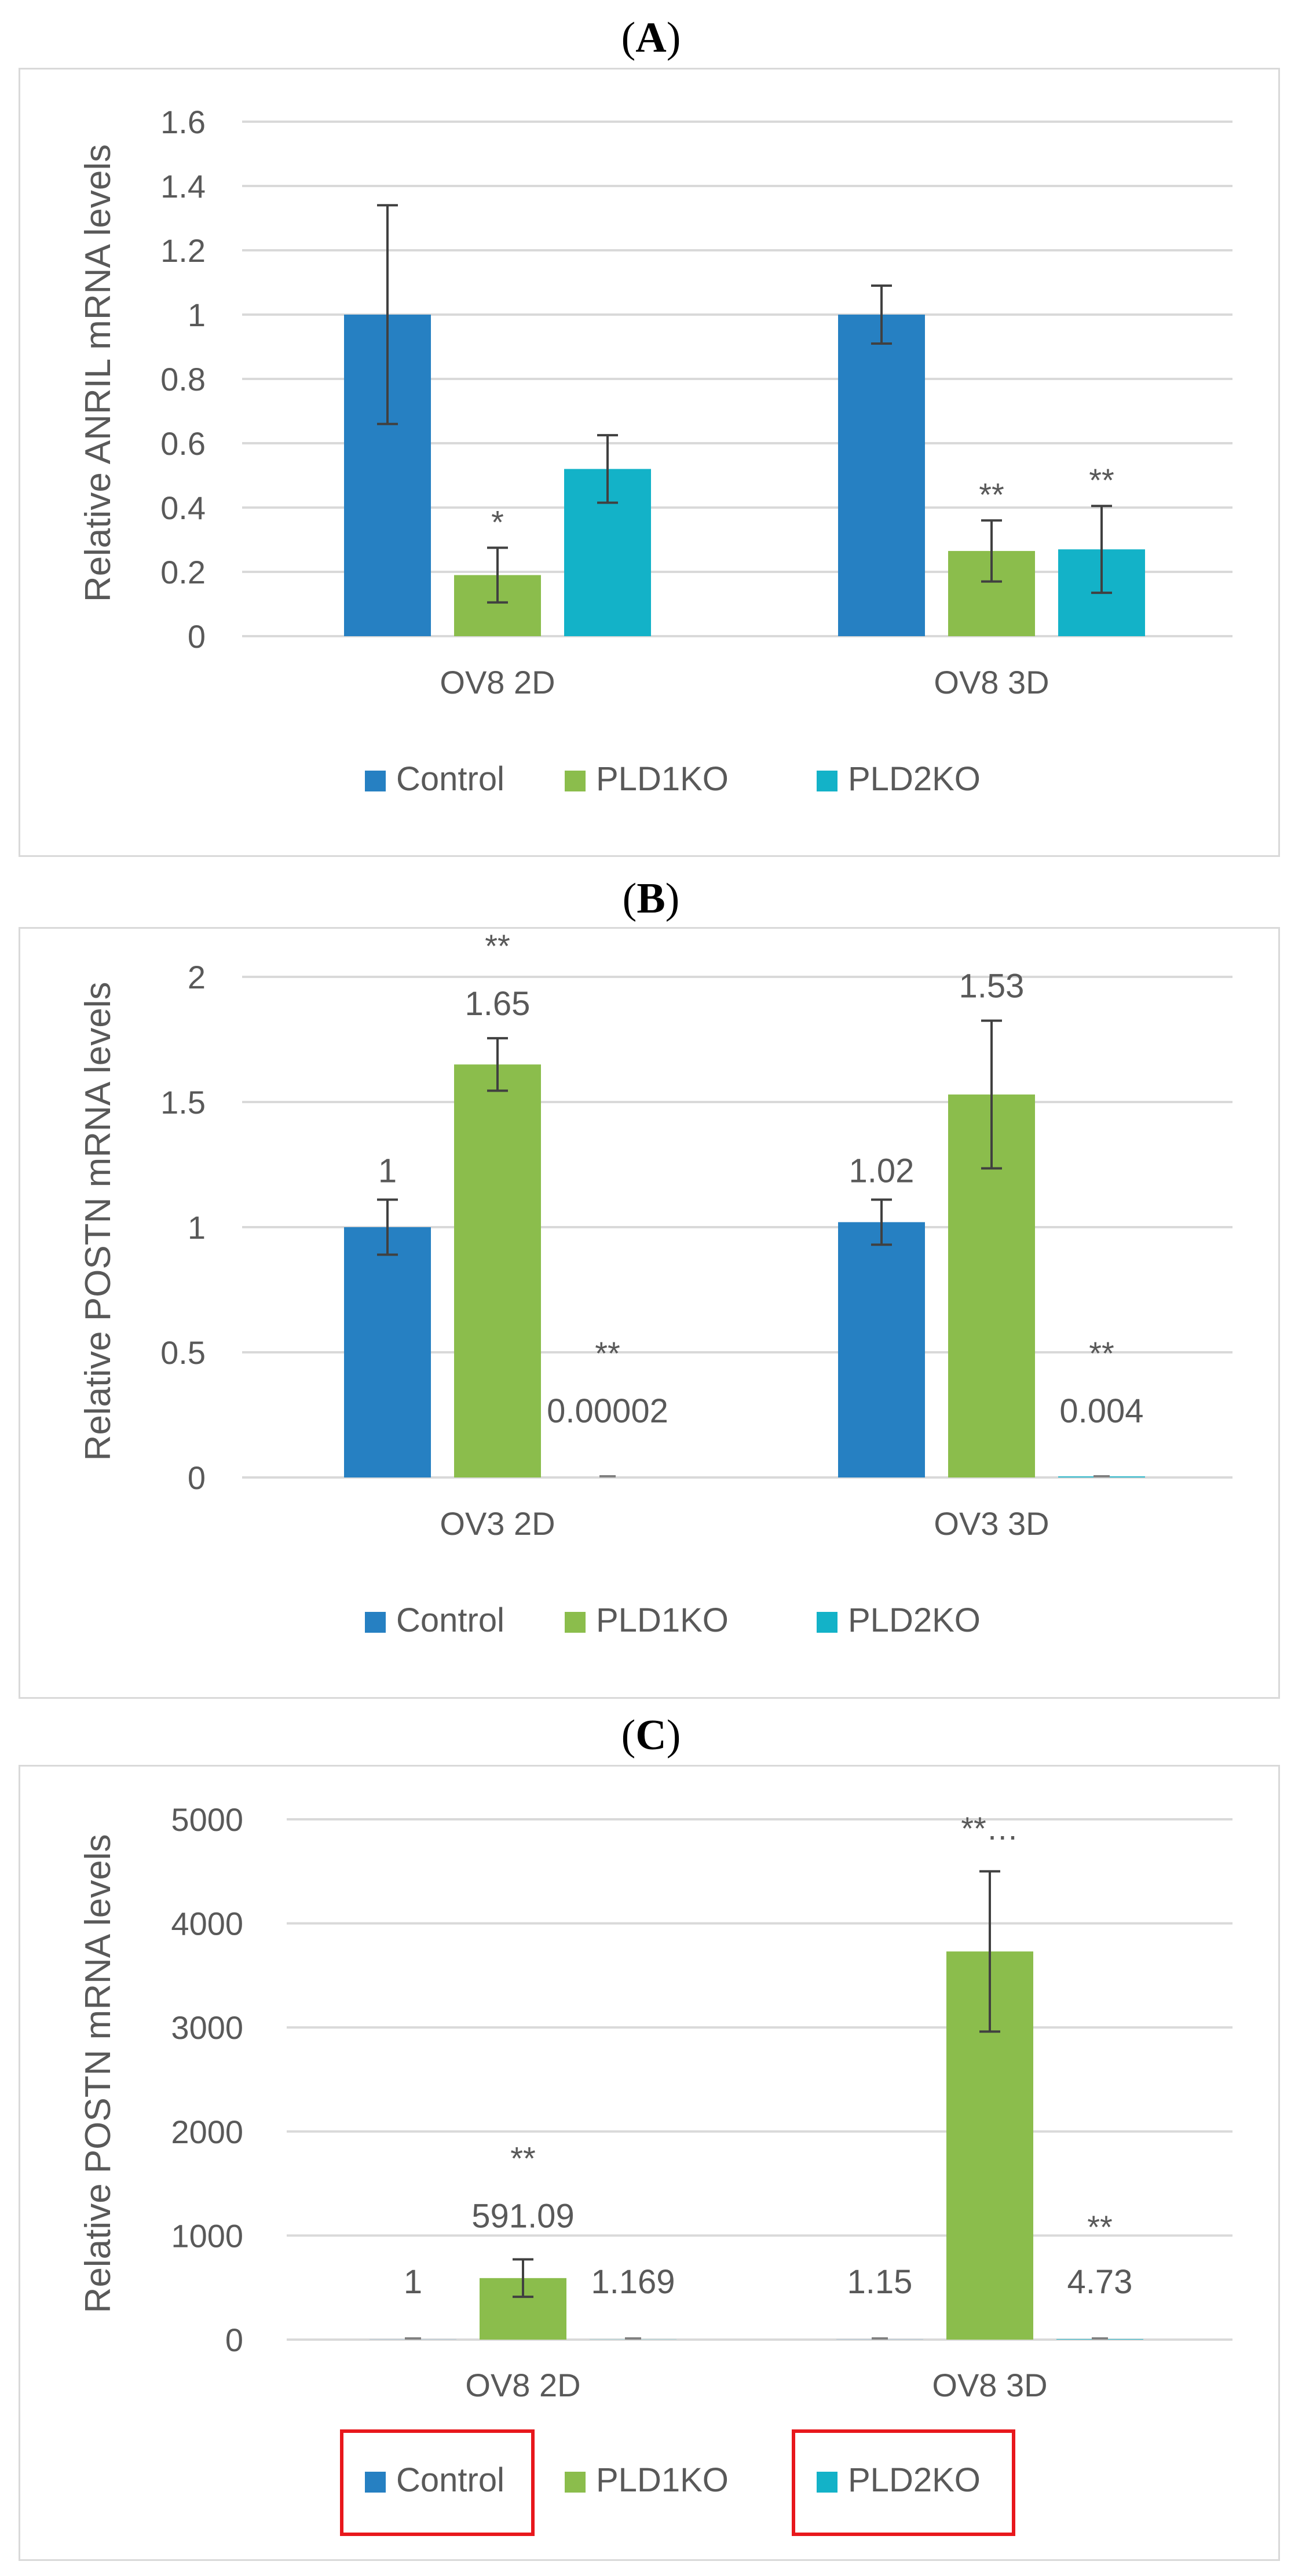 The width and height of the screenshot is (1302, 2576). Describe the element at coordinates (183, 1102) in the screenshot. I see `y-tick-label: 1.5` at that location.